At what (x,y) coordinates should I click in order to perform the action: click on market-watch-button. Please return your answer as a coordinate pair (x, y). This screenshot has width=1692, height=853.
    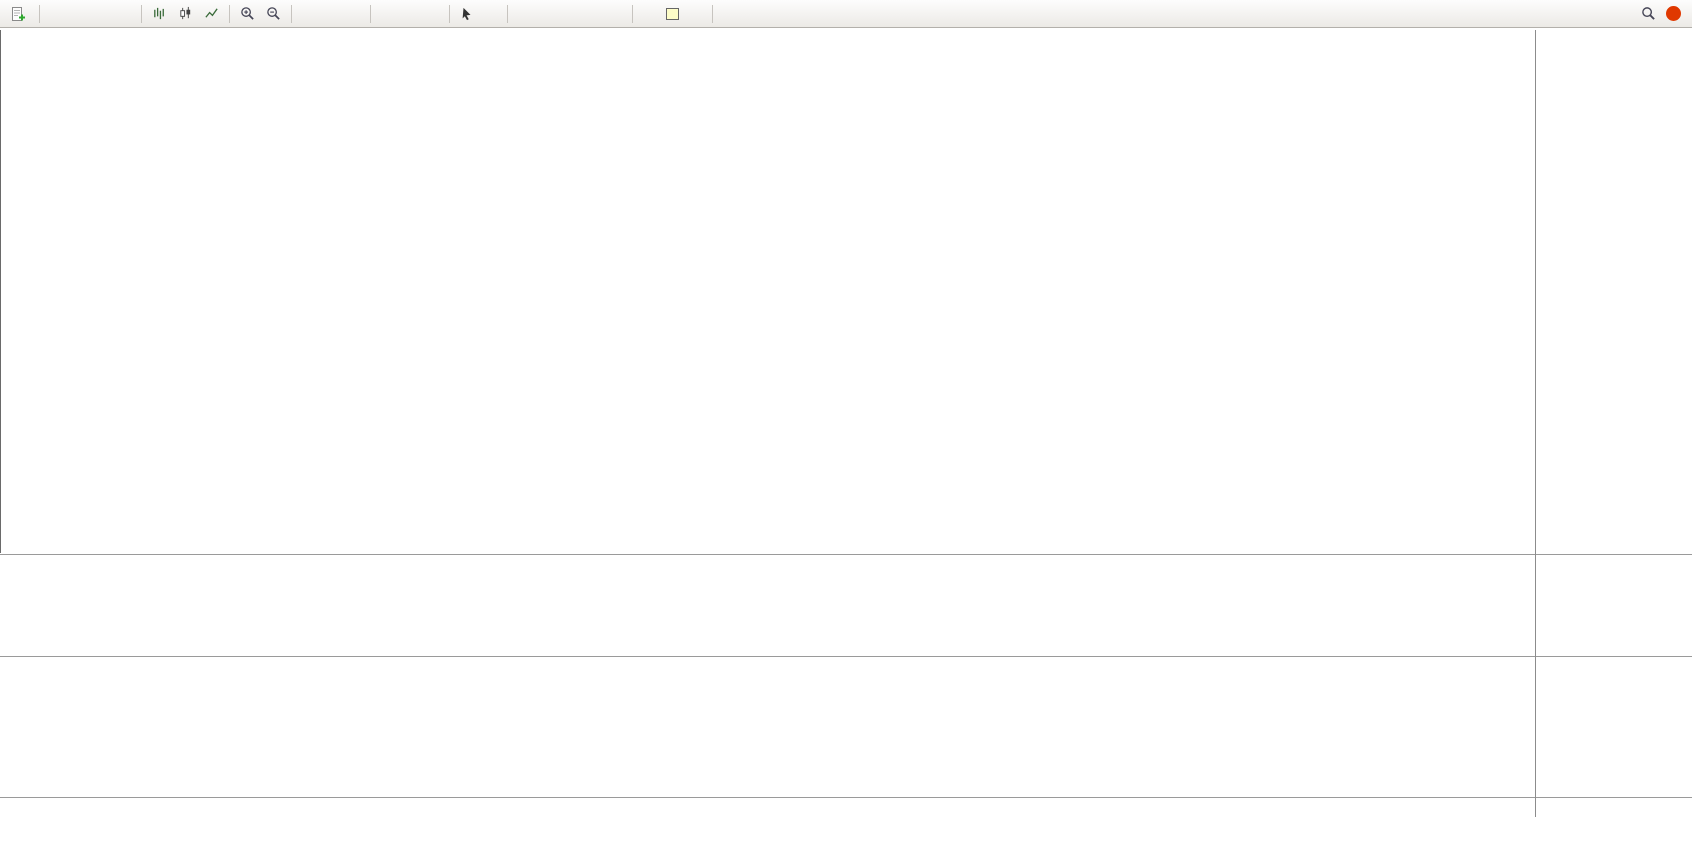
    Looking at the image, I should click on (56, 14).